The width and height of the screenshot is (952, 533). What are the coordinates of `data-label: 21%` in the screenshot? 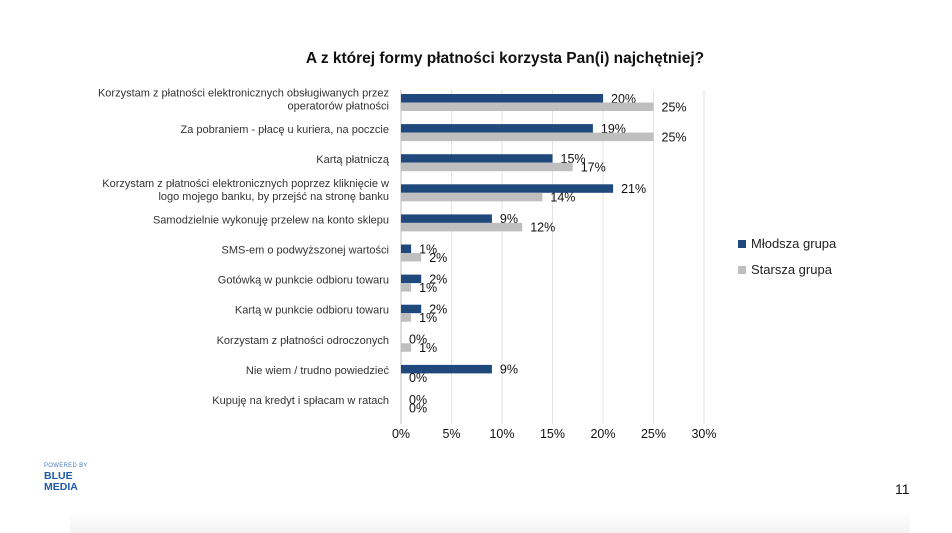 It's located at (633, 189).